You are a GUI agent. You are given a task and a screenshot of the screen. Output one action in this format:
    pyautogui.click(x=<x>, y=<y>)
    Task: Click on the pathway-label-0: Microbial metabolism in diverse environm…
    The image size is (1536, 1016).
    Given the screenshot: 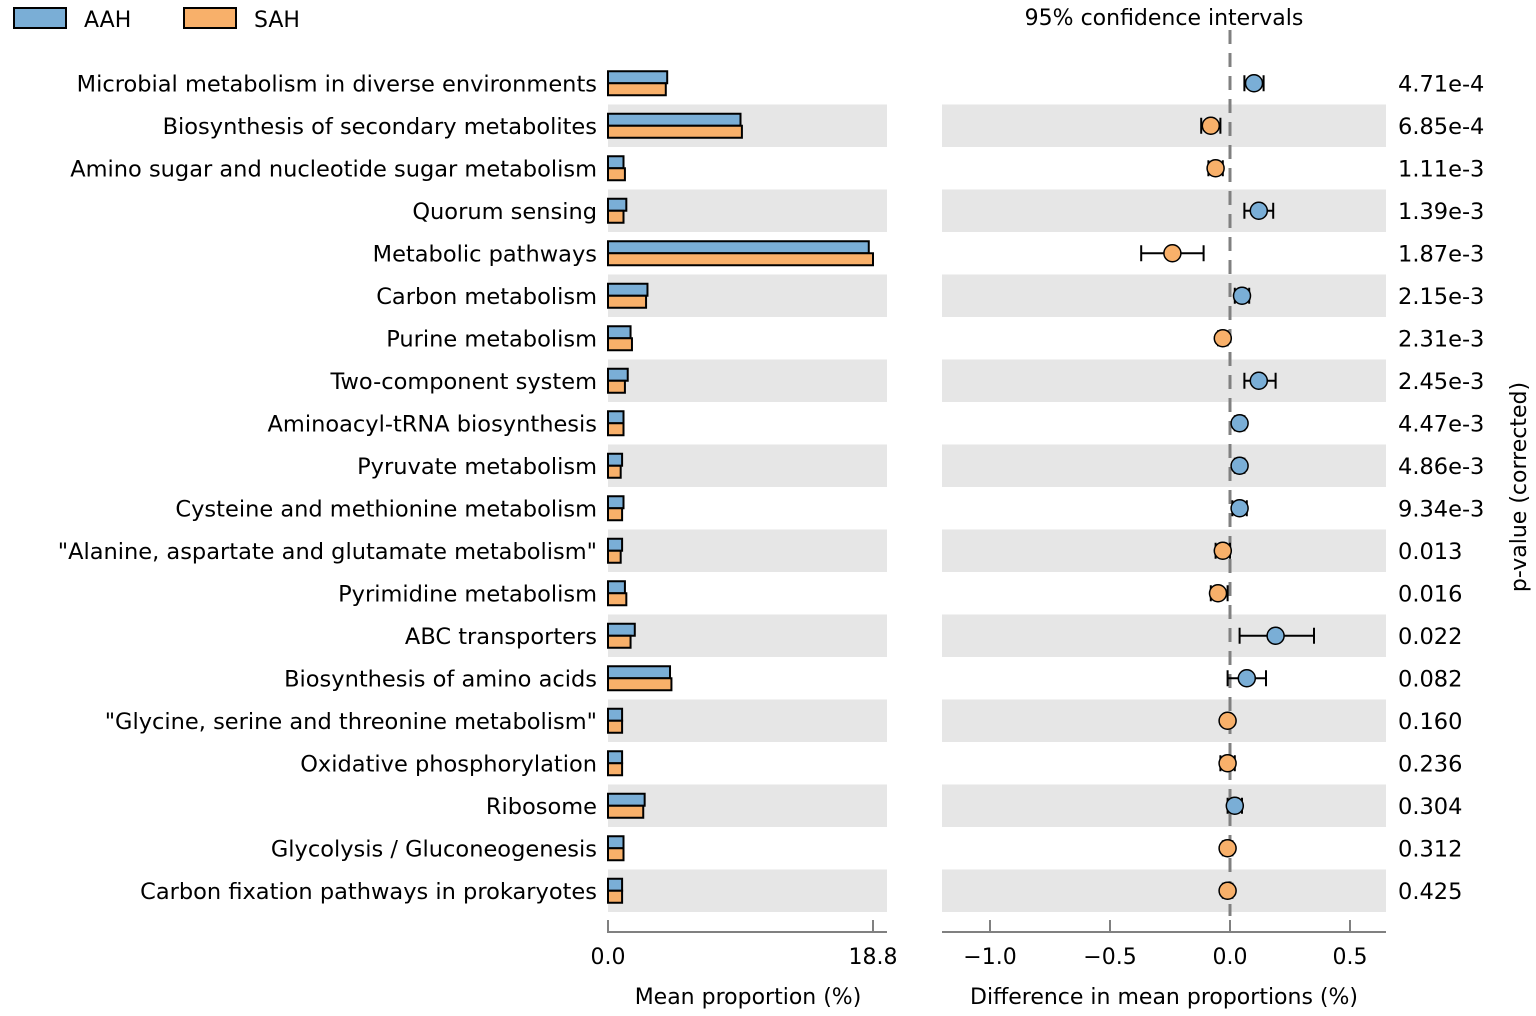 What is the action you would take?
    pyautogui.click(x=337, y=84)
    